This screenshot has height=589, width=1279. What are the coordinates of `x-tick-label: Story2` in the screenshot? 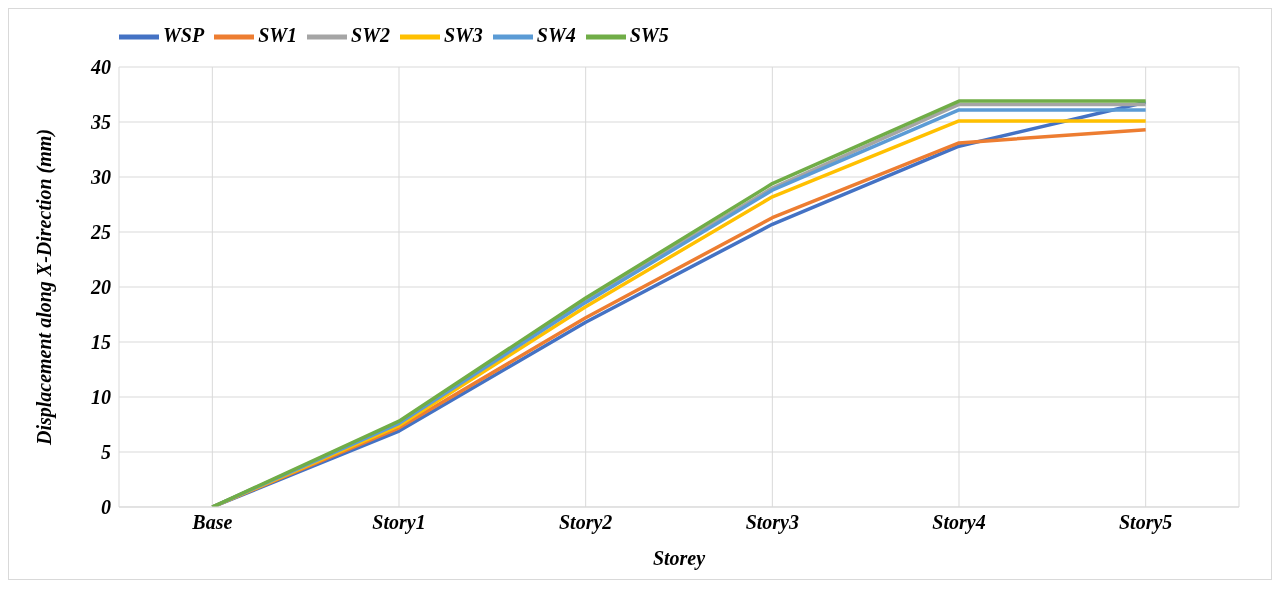 It's located at (585, 523).